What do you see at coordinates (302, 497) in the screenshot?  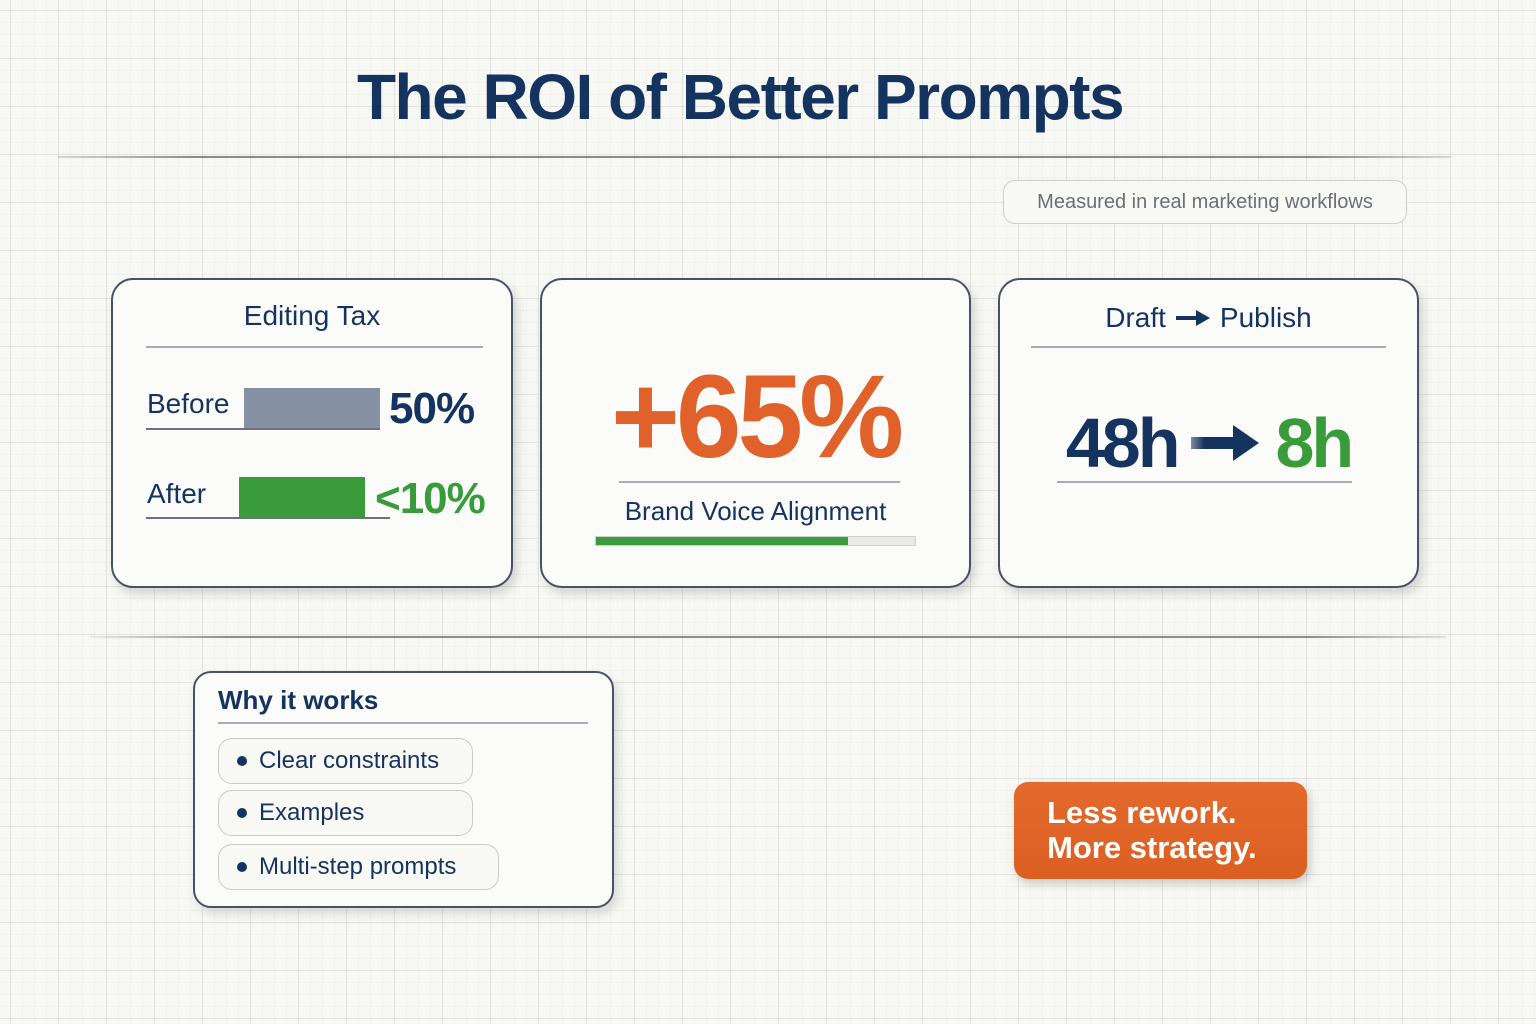 I see `after-bar` at bounding box center [302, 497].